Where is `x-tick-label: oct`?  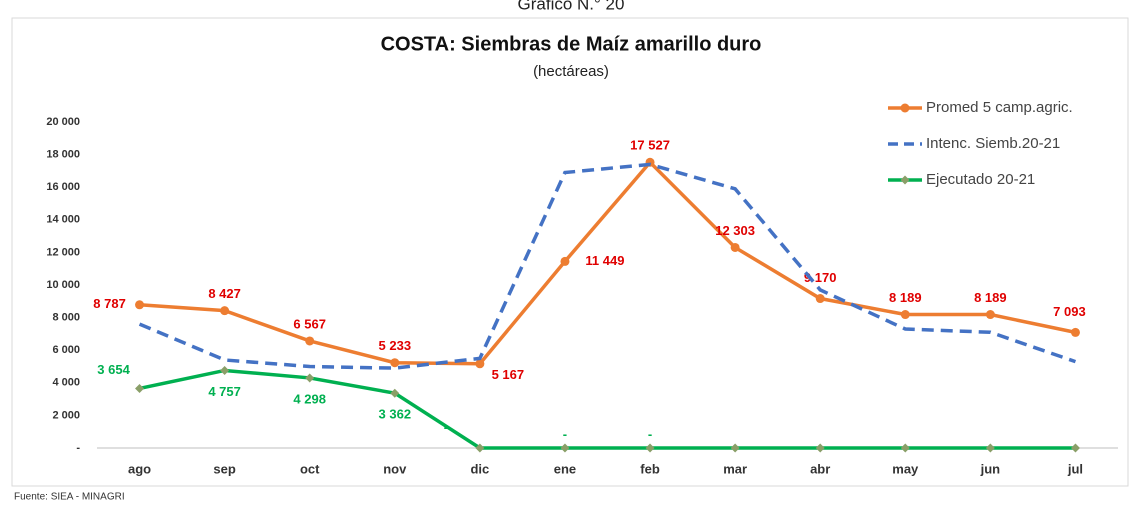 x-tick-label: oct is located at coordinates (310, 468).